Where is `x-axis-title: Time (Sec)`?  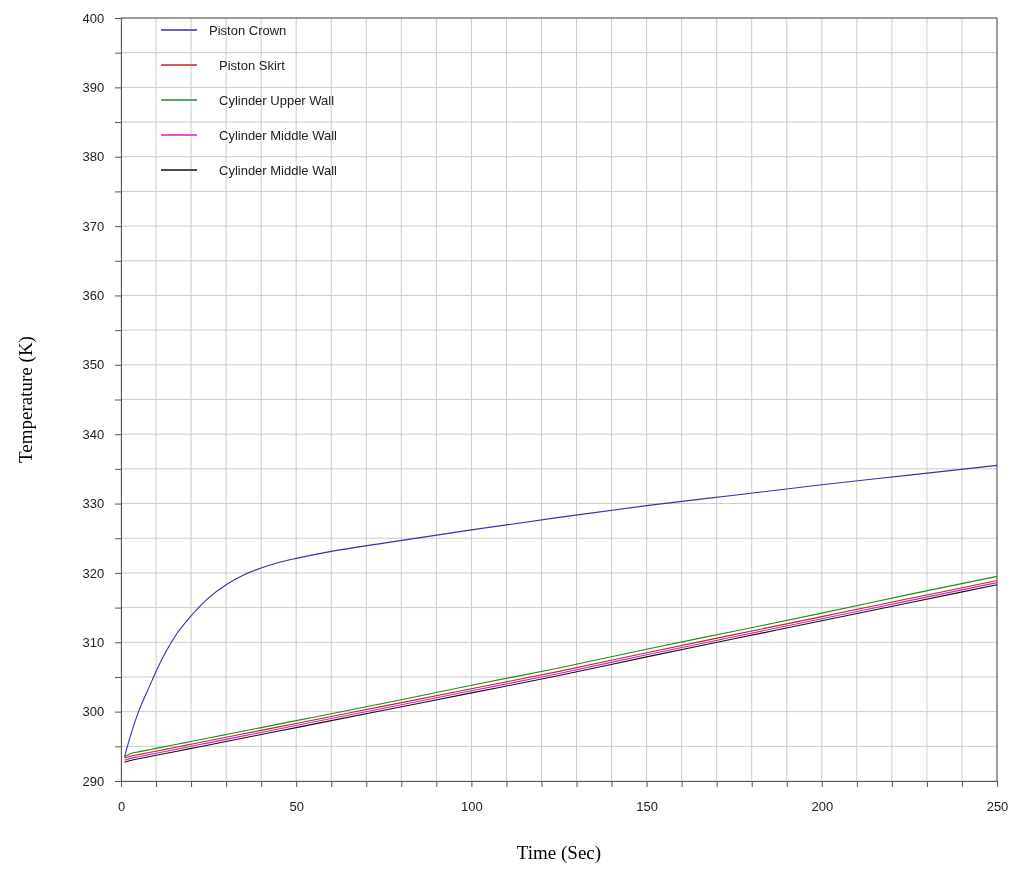
x-axis-title: Time (Sec) is located at coordinates (559, 853).